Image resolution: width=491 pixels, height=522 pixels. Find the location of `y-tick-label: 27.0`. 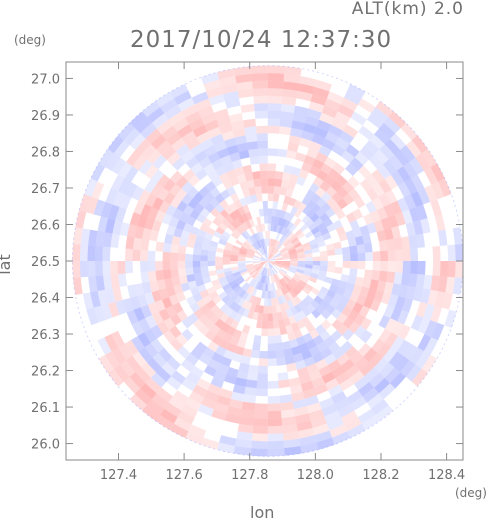

y-tick-label: 27.0 is located at coordinates (45, 79).